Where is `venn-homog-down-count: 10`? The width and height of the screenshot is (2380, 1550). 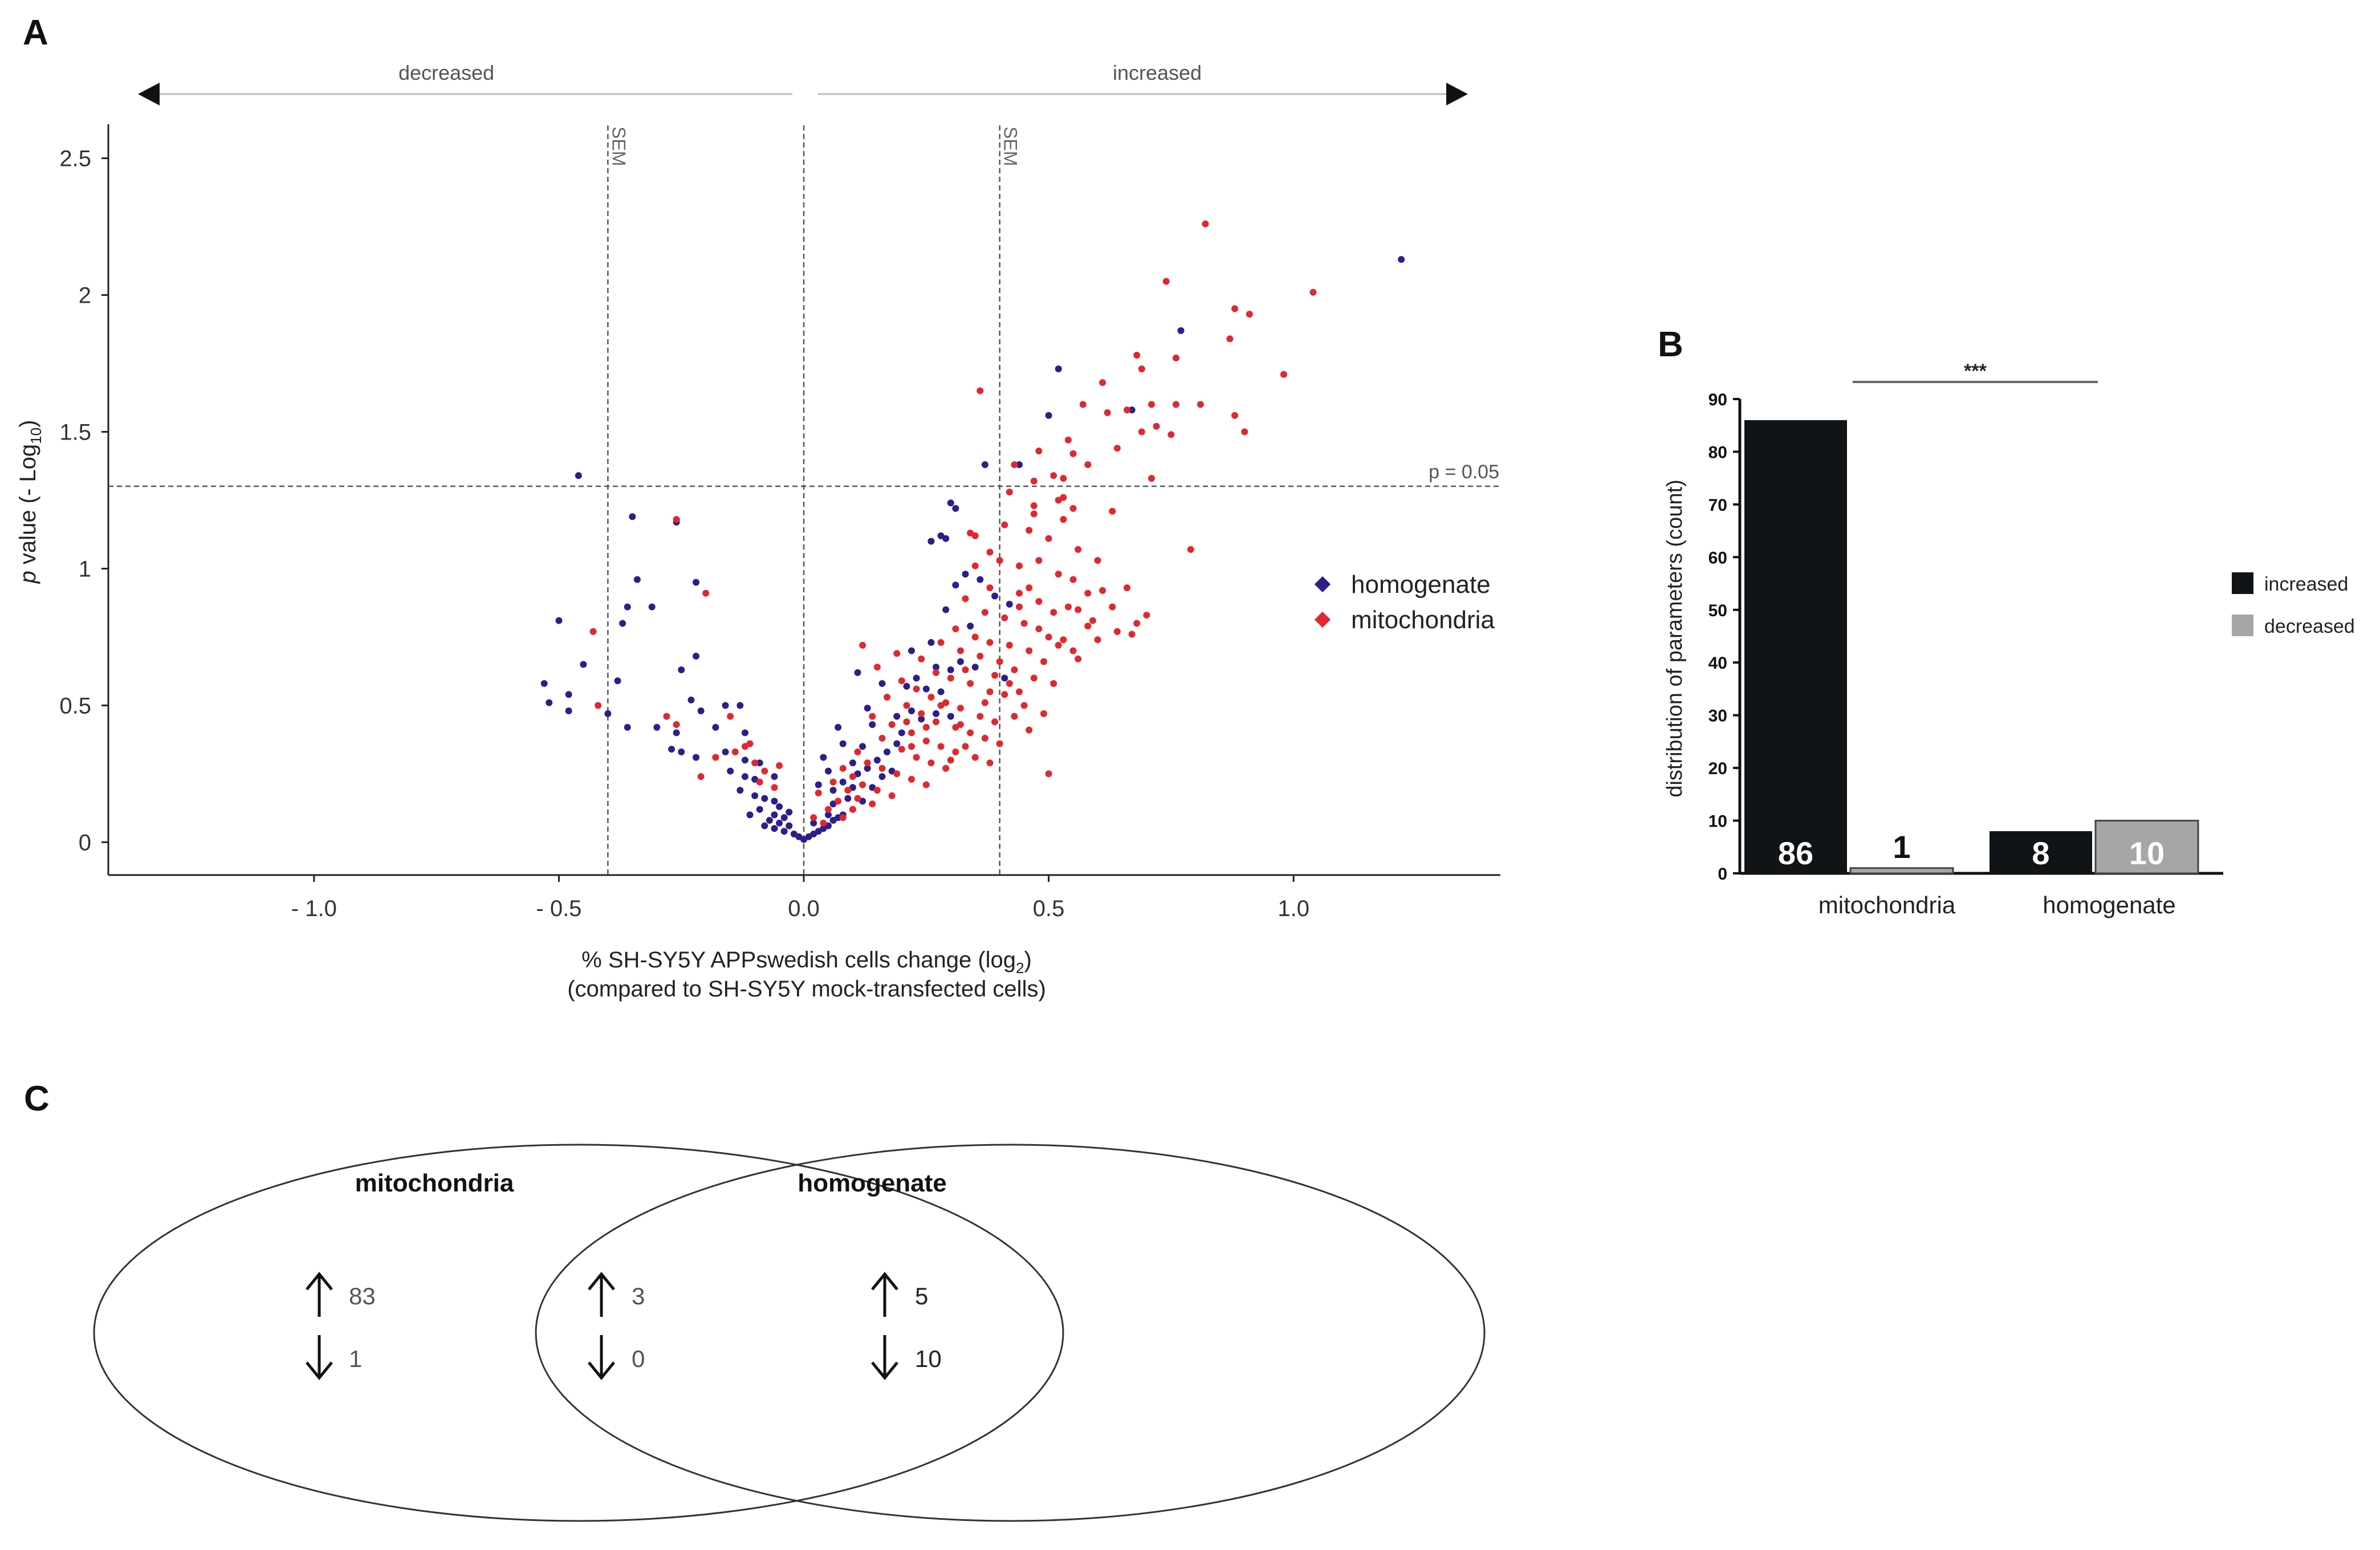
venn-homog-down-count: 10 is located at coordinates (928, 1358).